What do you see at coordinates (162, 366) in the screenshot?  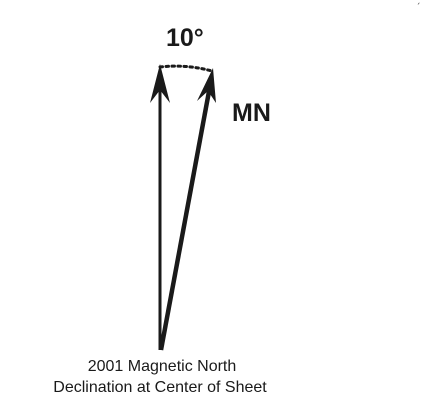 I see `caption-line-1: 2001 Magnetic North` at bounding box center [162, 366].